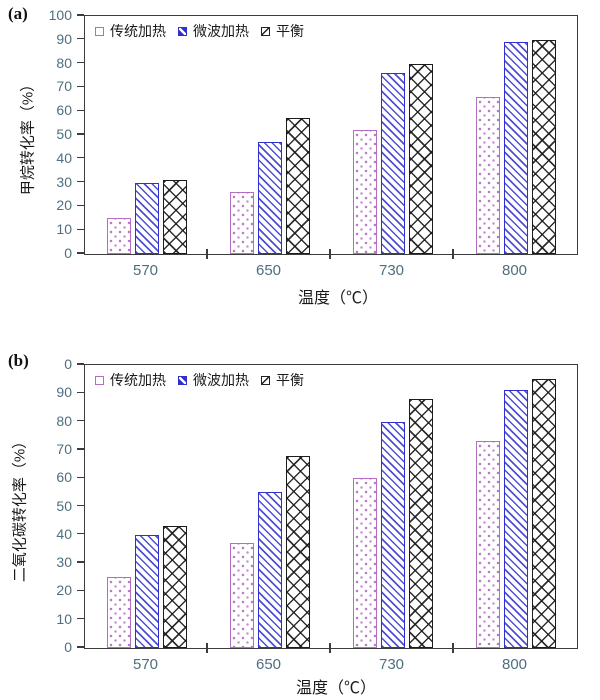 The height and width of the screenshot is (700, 600). I want to click on panel-label-a: (a), so click(18, 13).